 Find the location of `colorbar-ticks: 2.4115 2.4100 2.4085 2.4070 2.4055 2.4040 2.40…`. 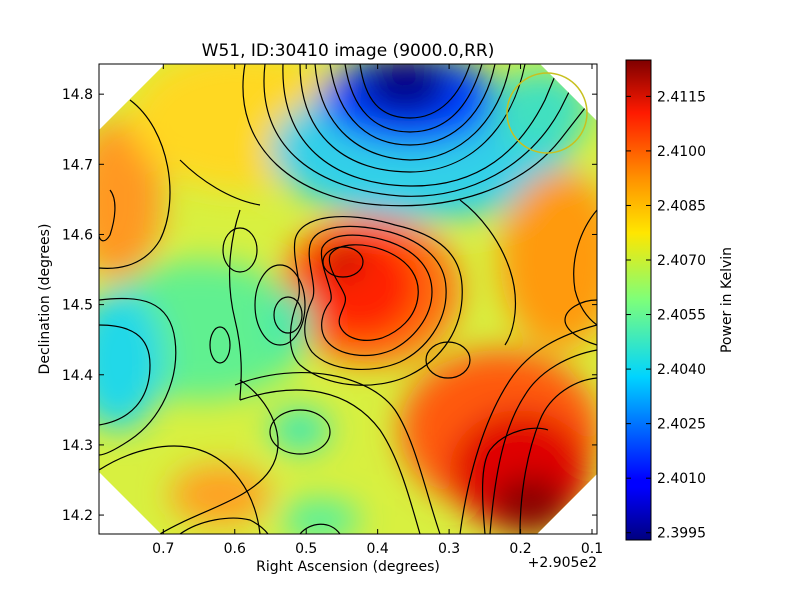

colorbar-ticks: 2.4115 2.4100 2.4085 2.4070 2.4055 2.4040 2.40… is located at coordinates (666, 315).